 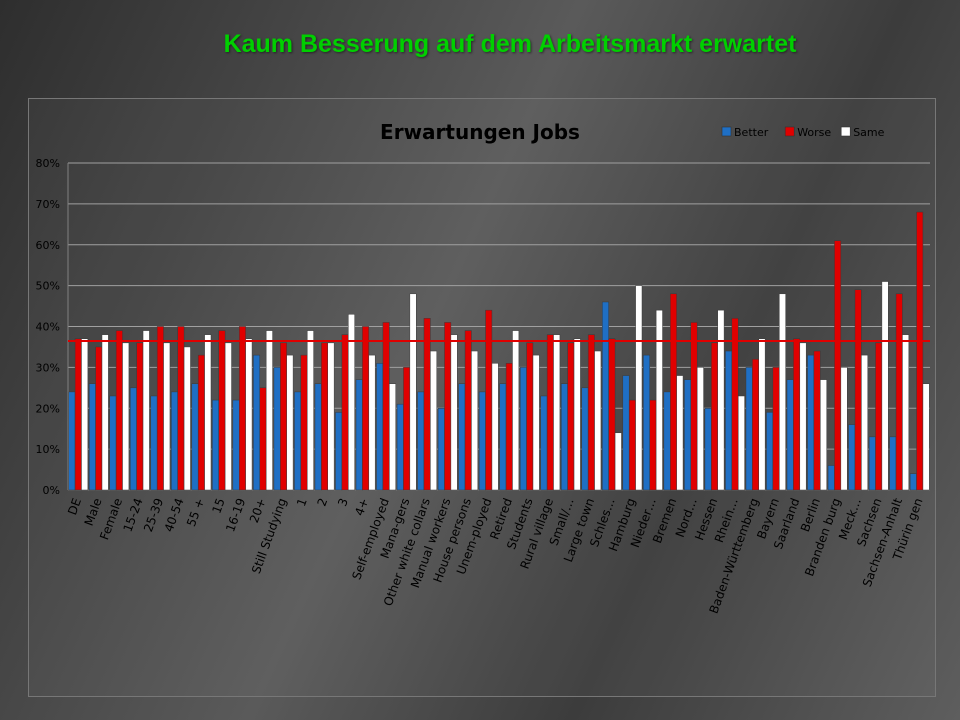 I want to click on x-tick-label: 55 +, so click(x=195, y=512).